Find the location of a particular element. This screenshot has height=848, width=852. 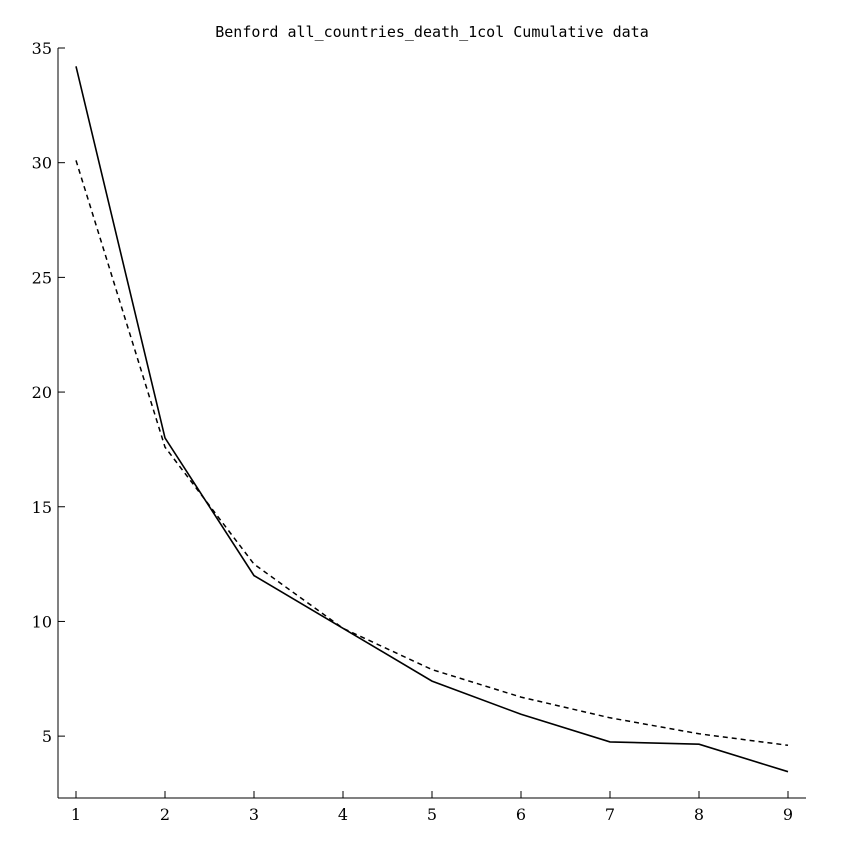

x-tick-label: 7 is located at coordinates (610, 814).